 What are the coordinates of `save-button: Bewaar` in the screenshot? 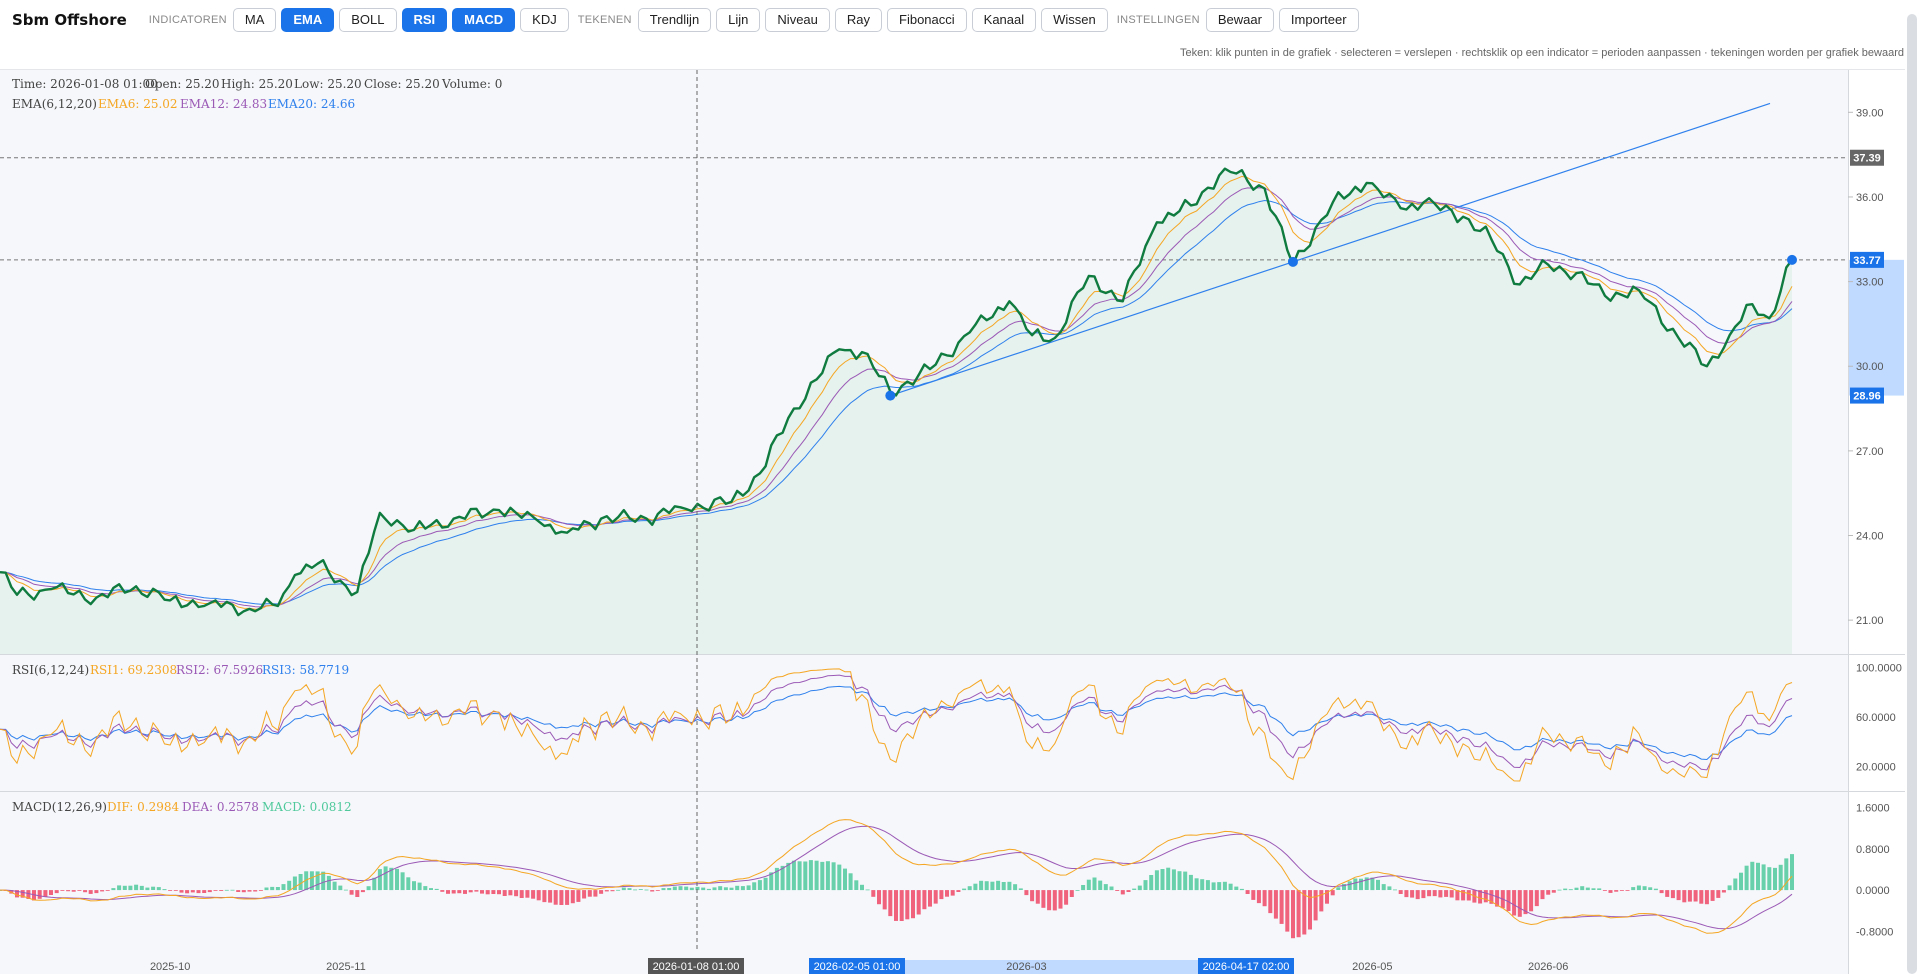 It's located at (1239, 20).